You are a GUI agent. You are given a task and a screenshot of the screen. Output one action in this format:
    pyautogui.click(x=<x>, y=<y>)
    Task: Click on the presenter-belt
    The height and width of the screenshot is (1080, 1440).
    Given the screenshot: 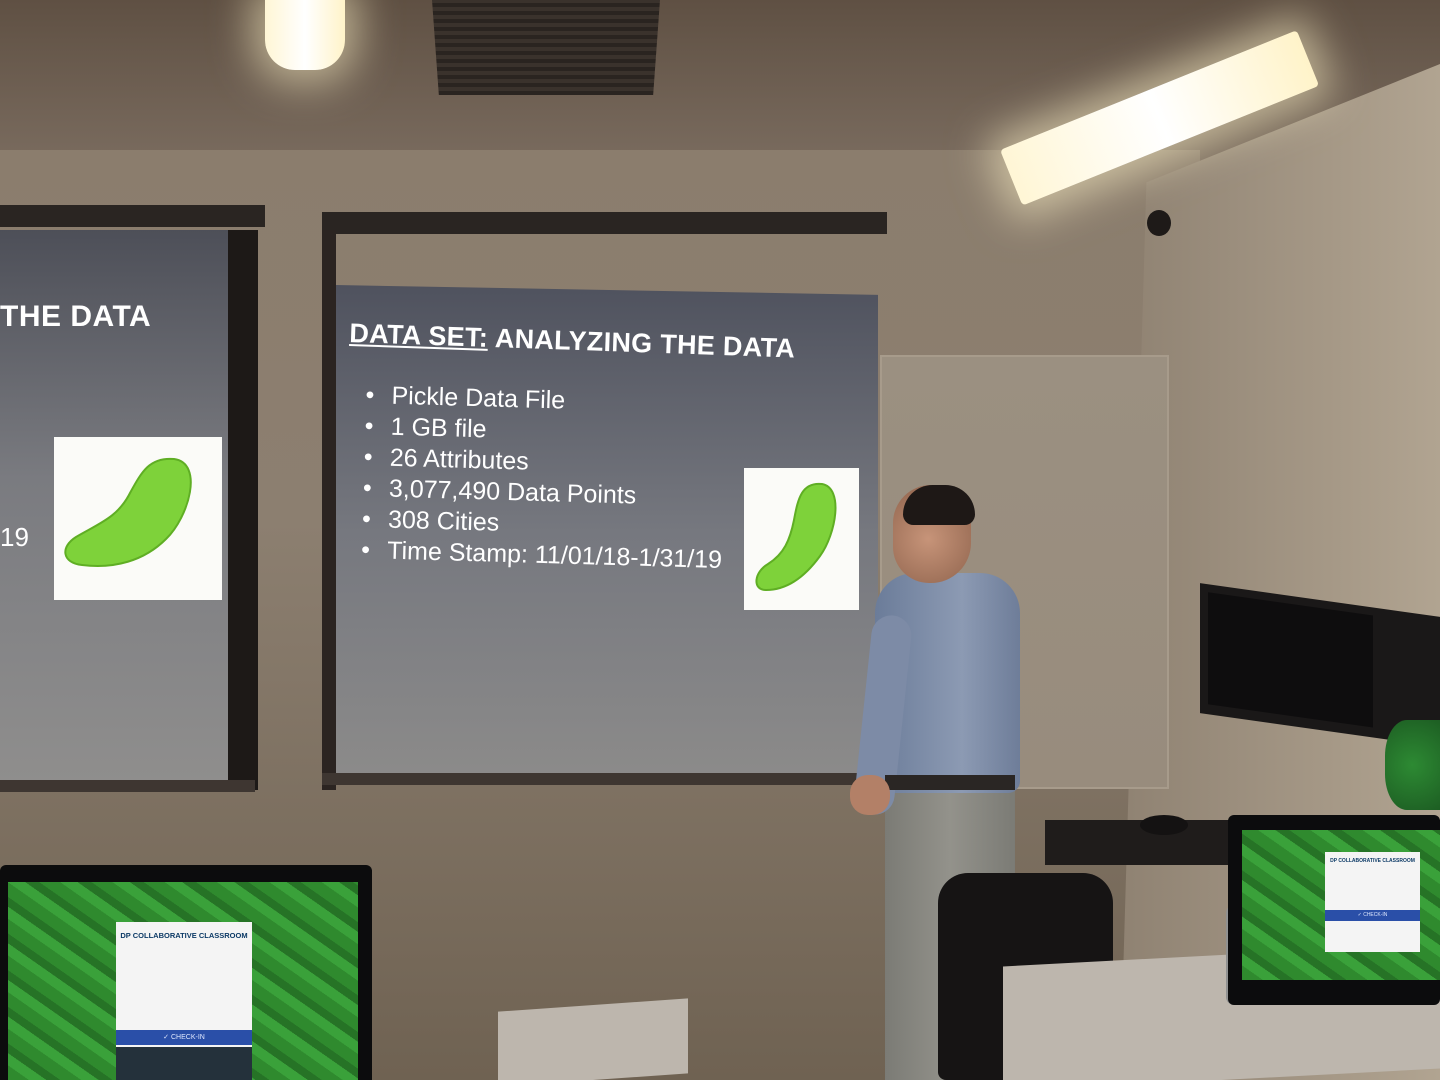 What is the action you would take?
    pyautogui.click(x=950, y=782)
    